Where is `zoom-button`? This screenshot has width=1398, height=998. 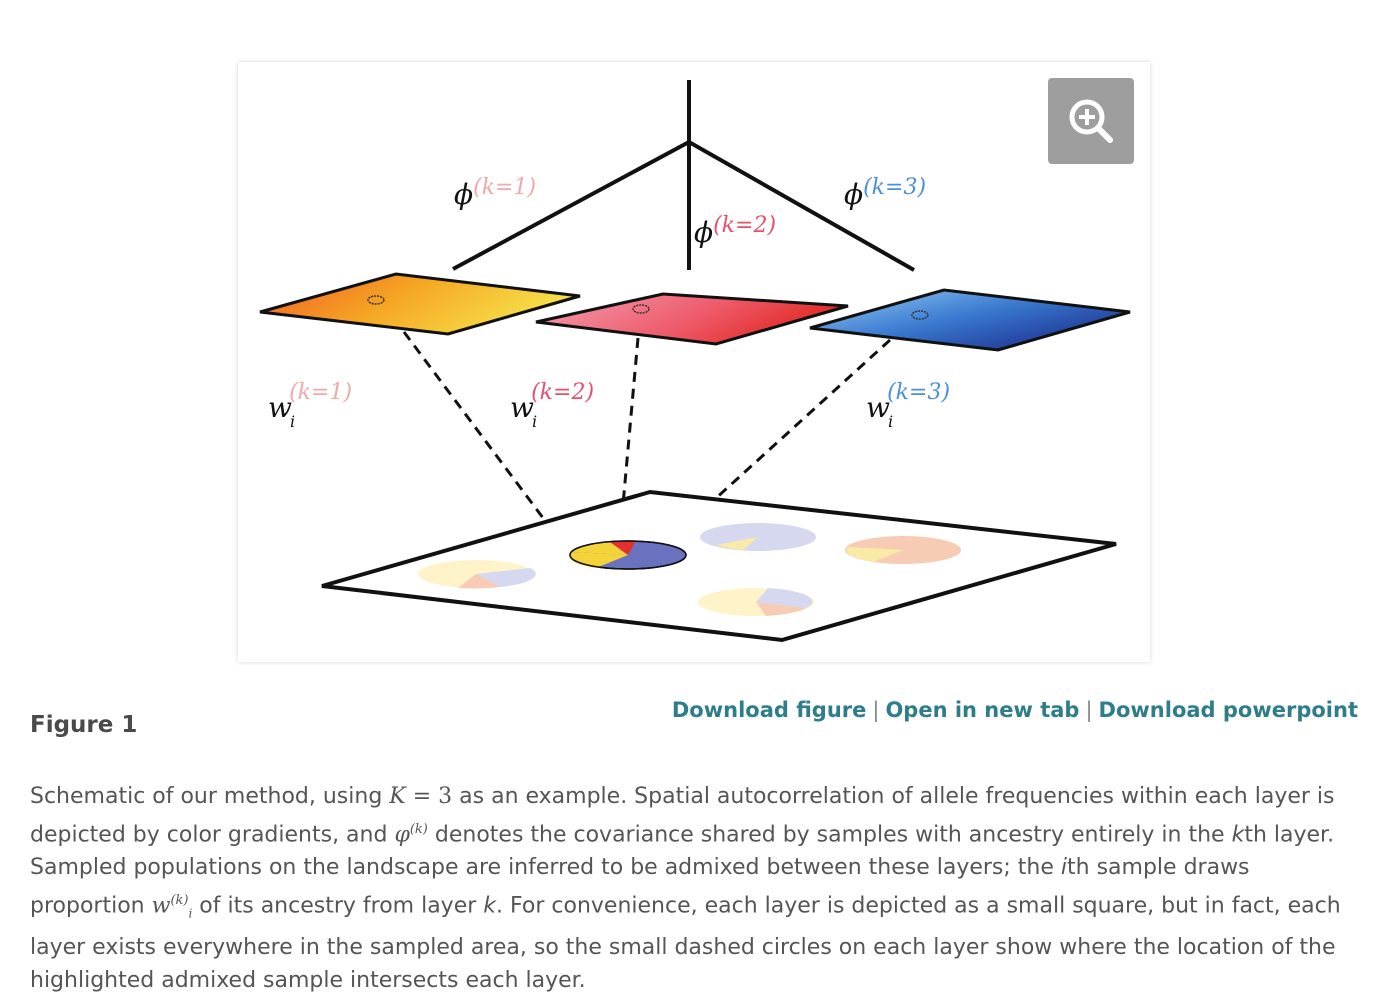
zoom-button is located at coordinates (1091, 121).